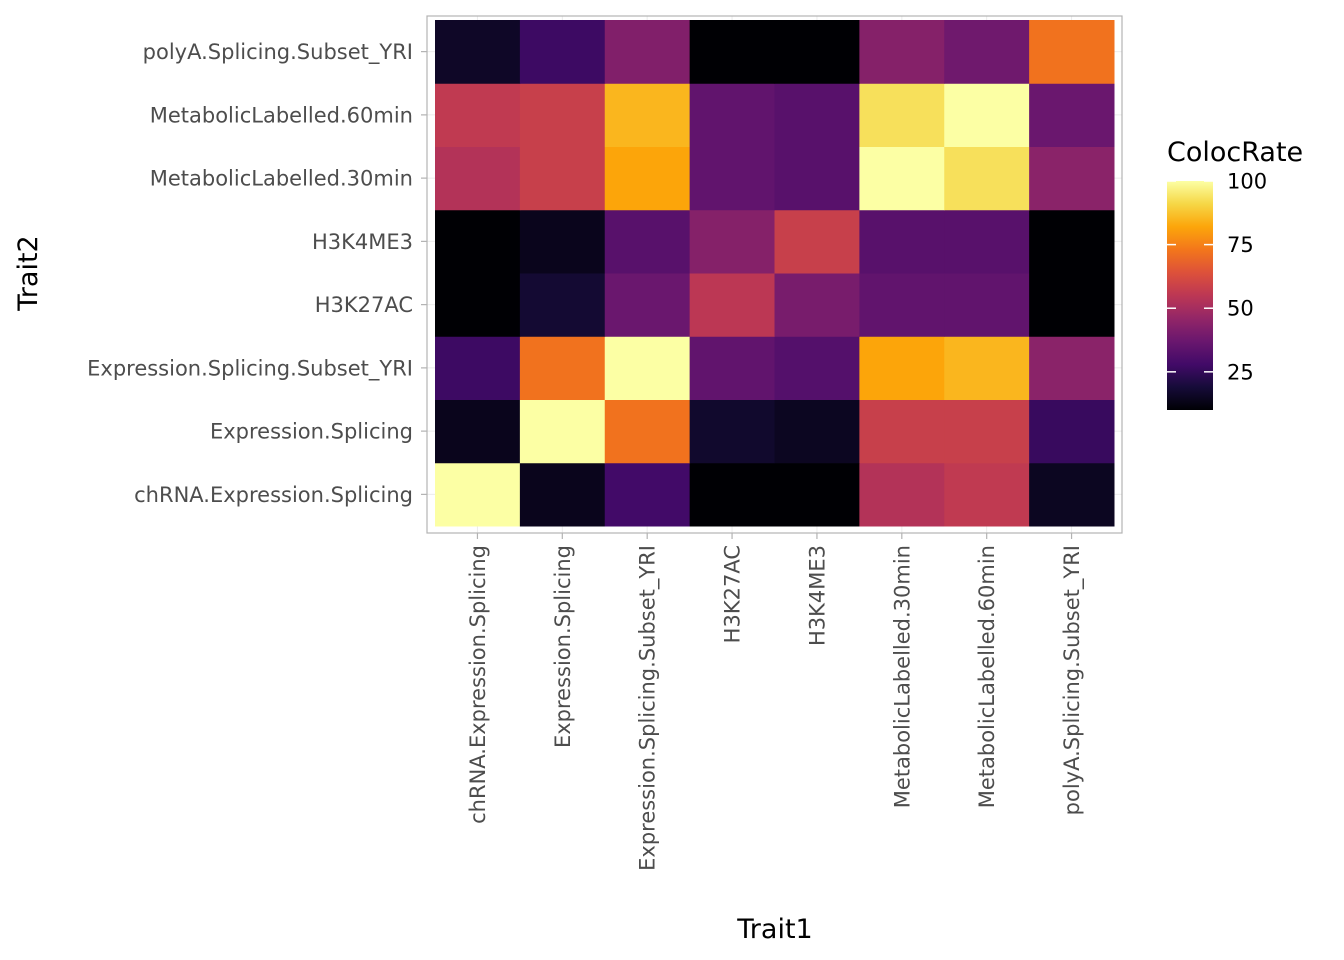 This screenshot has width=1344, height=960. Describe the element at coordinates (1072, 680) in the screenshot. I see `x-tick-label: polyA.Splicing.Subset_YRI` at that location.